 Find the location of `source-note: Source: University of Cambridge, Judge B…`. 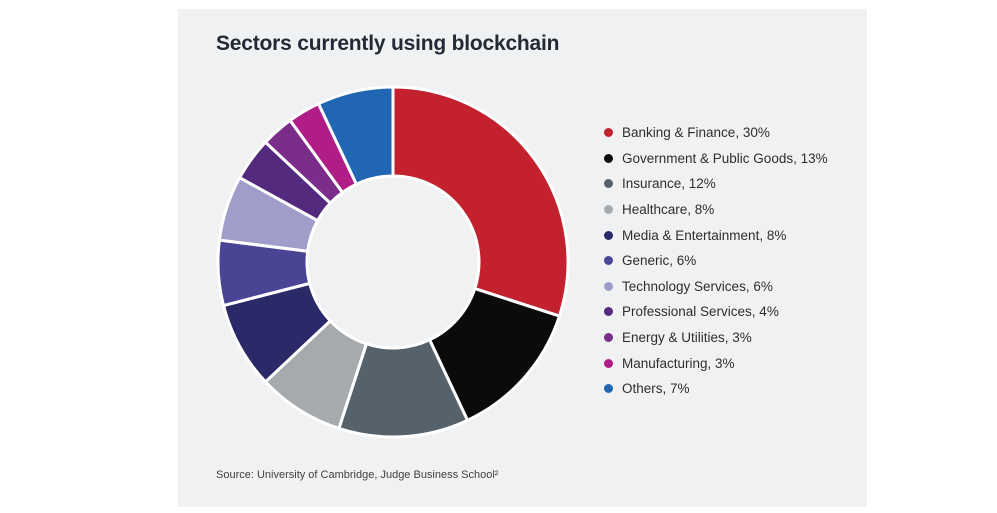

source-note: Source: University of Cambridge, Judge B… is located at coordinates (357, 475).